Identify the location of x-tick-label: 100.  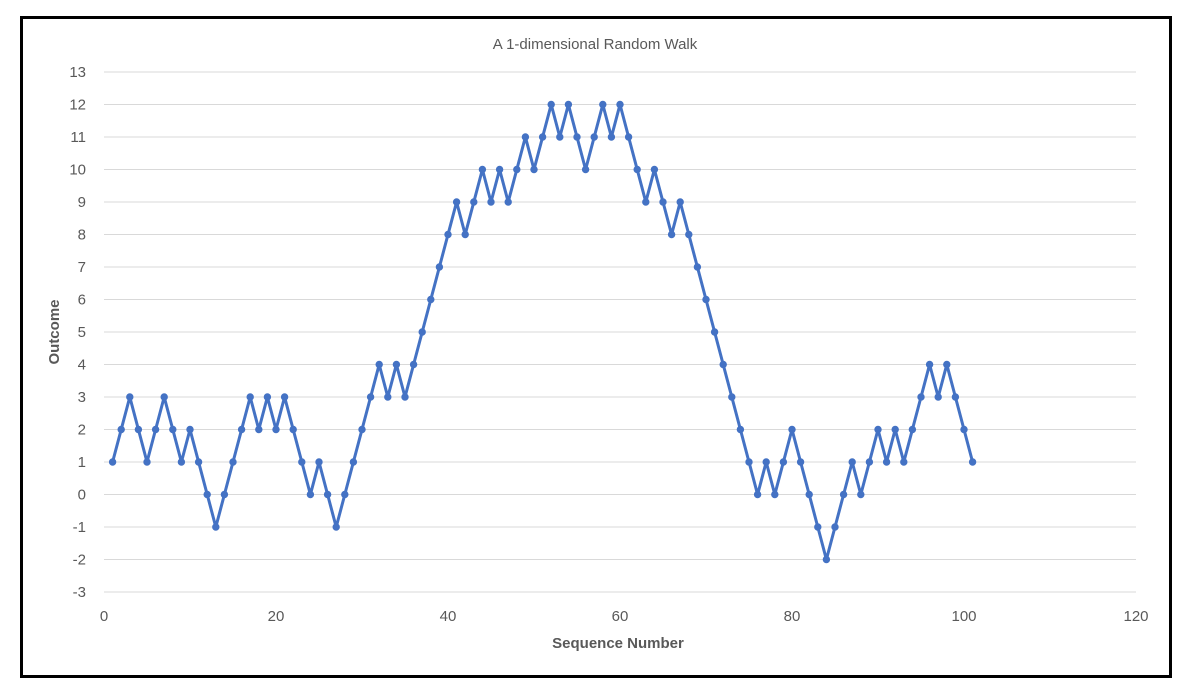
(963, 616).